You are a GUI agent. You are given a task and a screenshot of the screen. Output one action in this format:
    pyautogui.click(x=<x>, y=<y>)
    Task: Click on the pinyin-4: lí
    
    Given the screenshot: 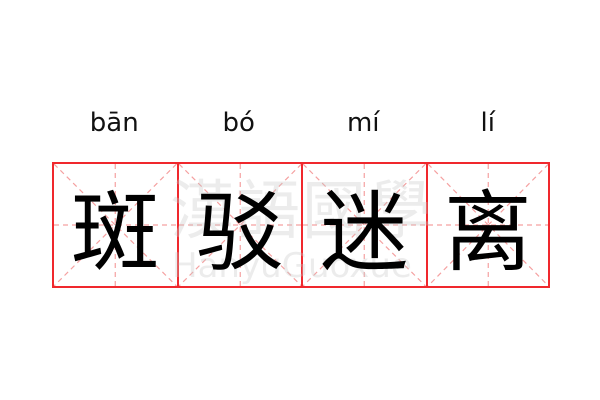 What is the action you would take?
    pyautogui.click(x=487, y=123)
    